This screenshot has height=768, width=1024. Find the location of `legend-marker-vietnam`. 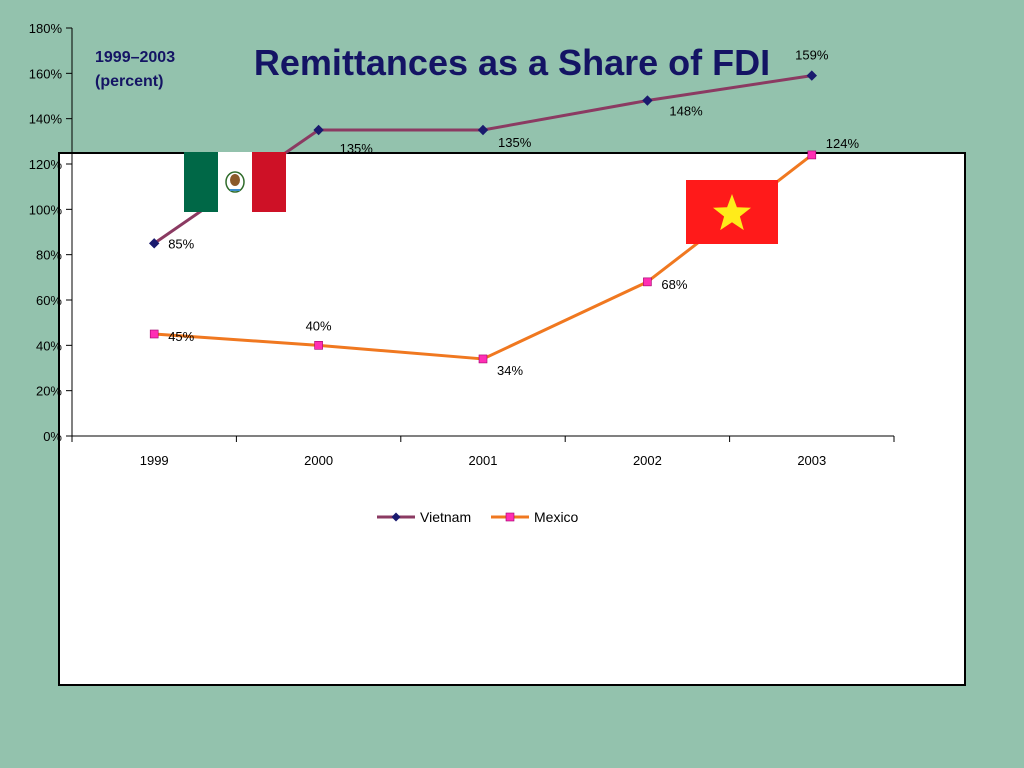

legend-marker-vietnam is located at coordinates (396, 517).